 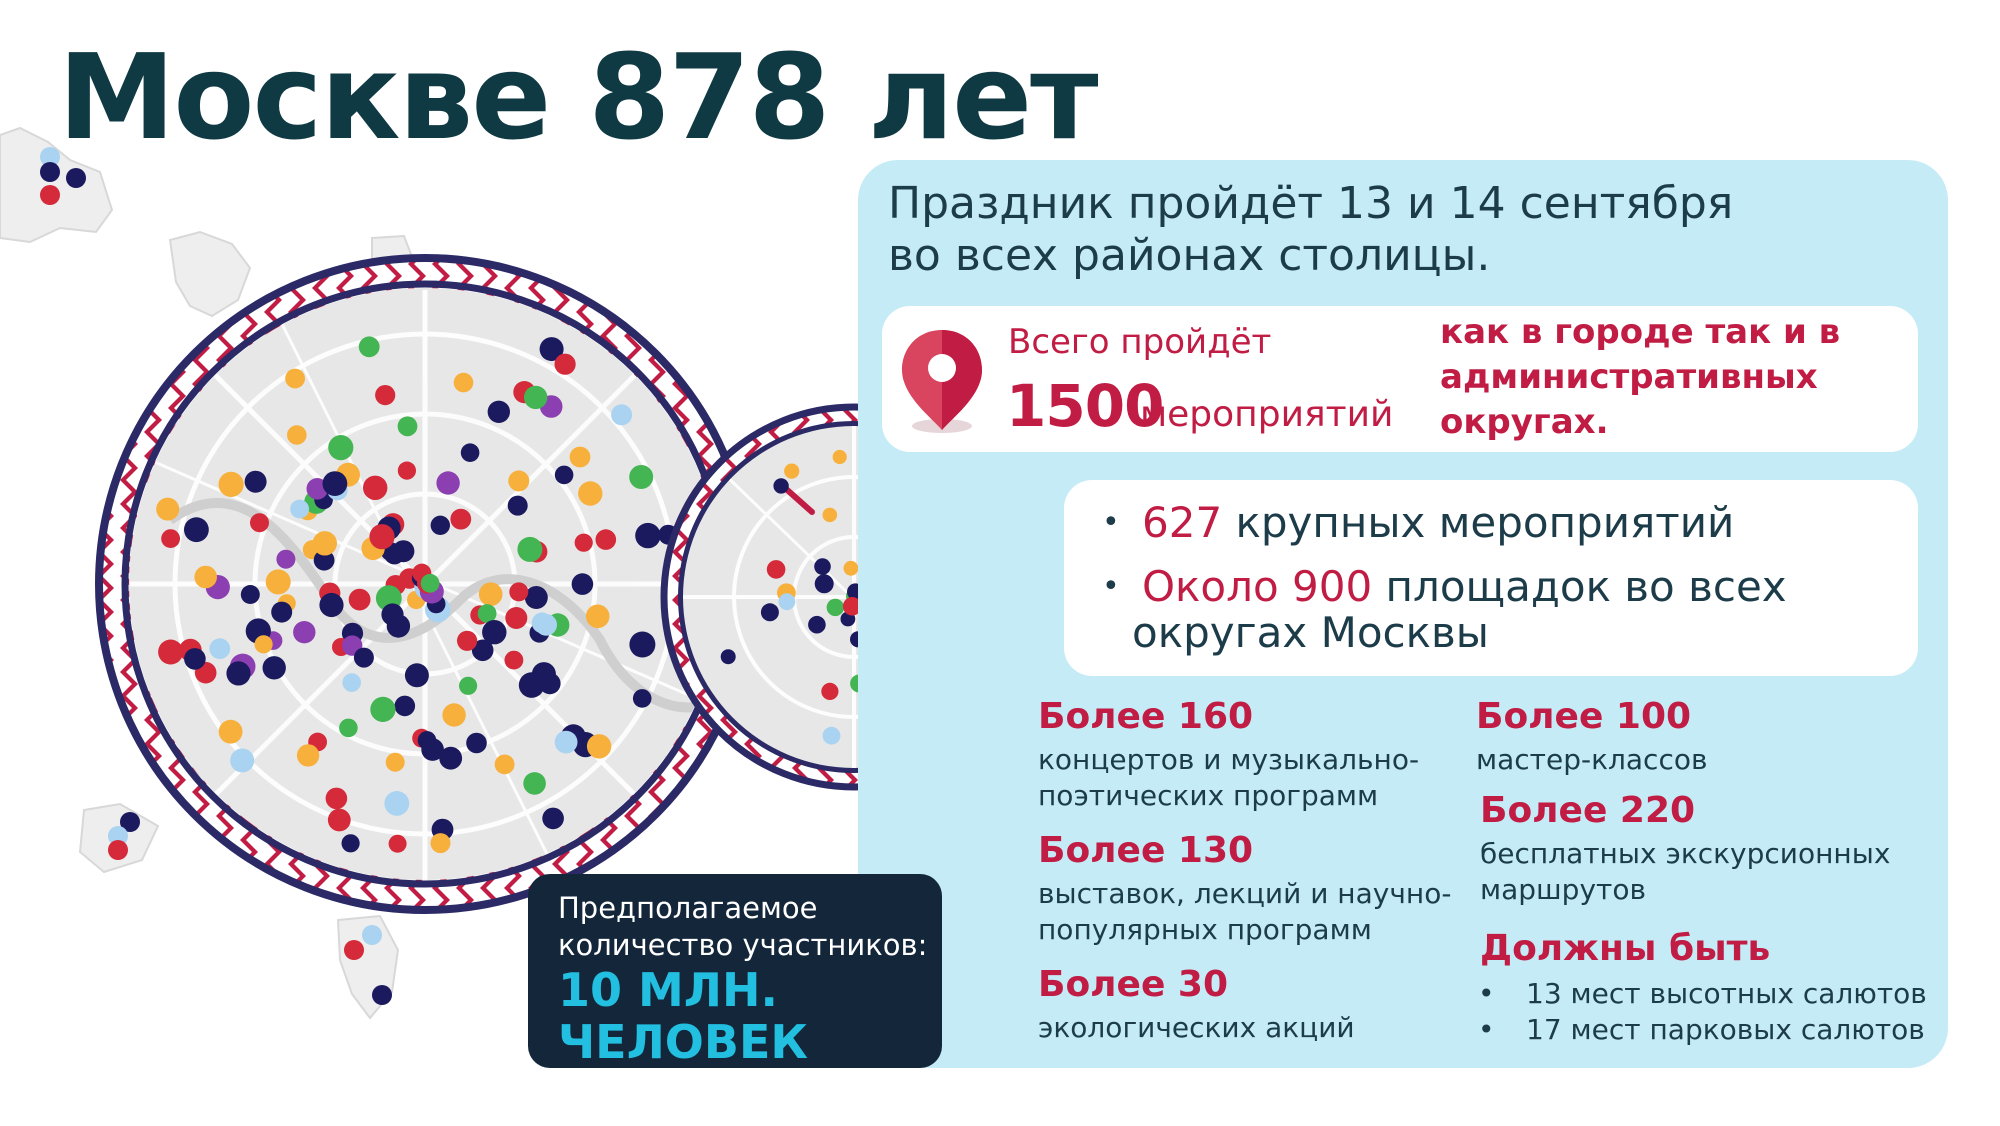 I want to click on highlight-text-line-2: округах Москвы, so click(x=1310, y=632).